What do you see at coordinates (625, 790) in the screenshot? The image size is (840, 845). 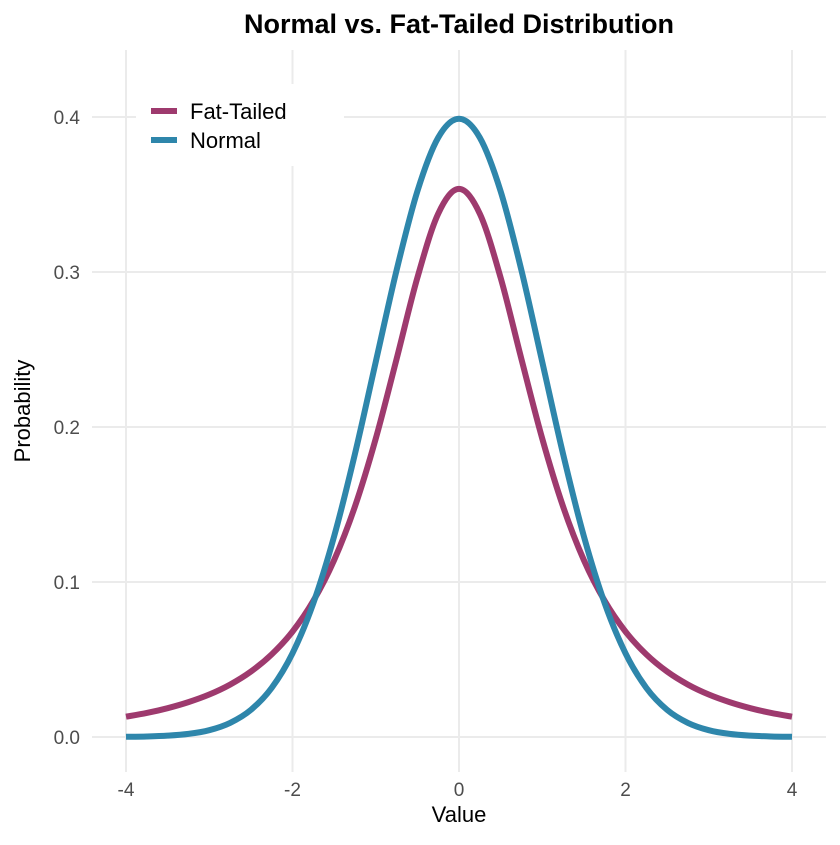 I see `x-tick-label: 2` at bounding box center [625, 790].